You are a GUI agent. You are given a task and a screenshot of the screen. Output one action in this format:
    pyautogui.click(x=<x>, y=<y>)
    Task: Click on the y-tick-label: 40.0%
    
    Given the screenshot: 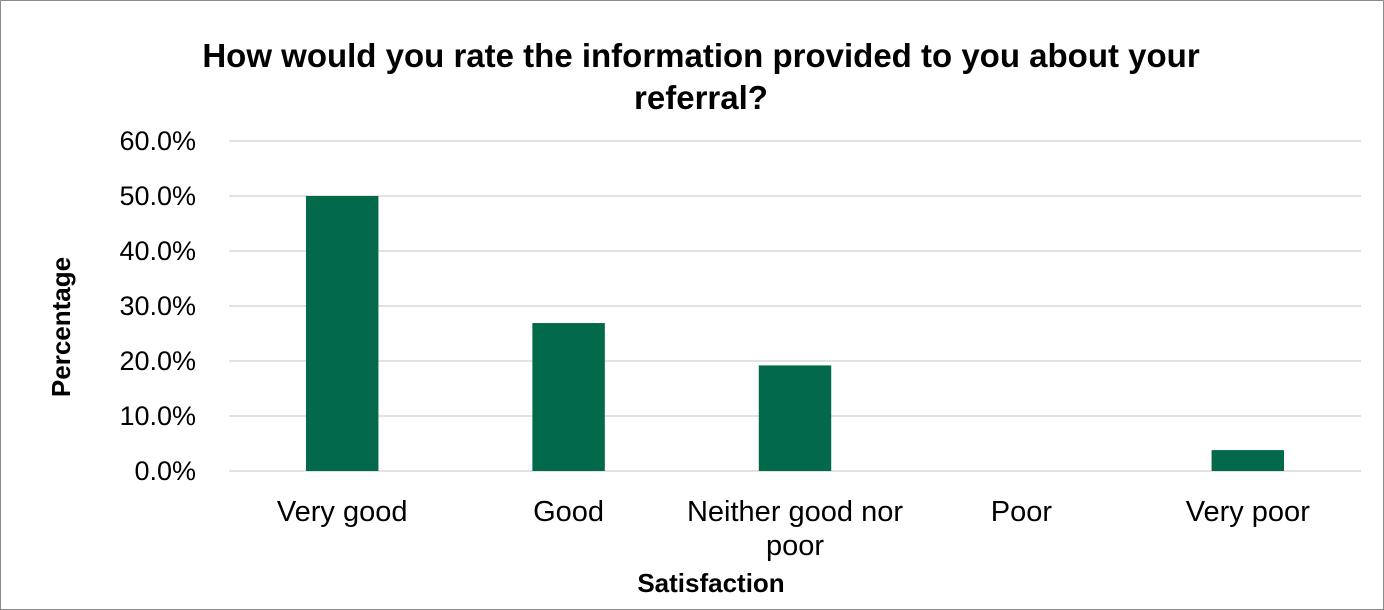 What is the action you would take?
    pyautogui.click(x=157, y=251)
    